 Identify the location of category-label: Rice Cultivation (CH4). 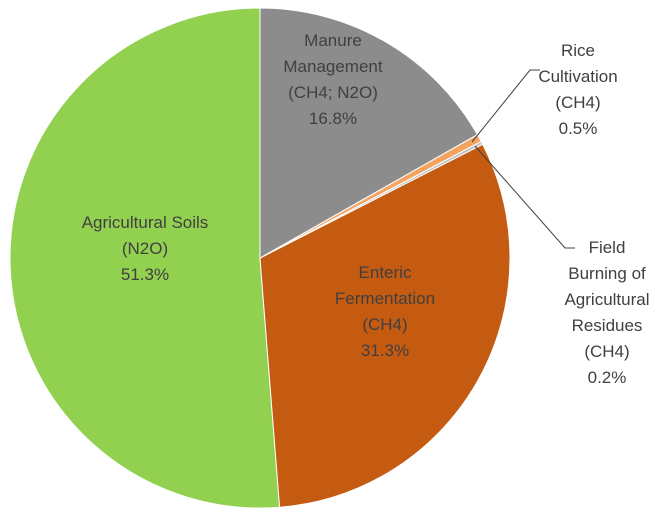
(578, 76).